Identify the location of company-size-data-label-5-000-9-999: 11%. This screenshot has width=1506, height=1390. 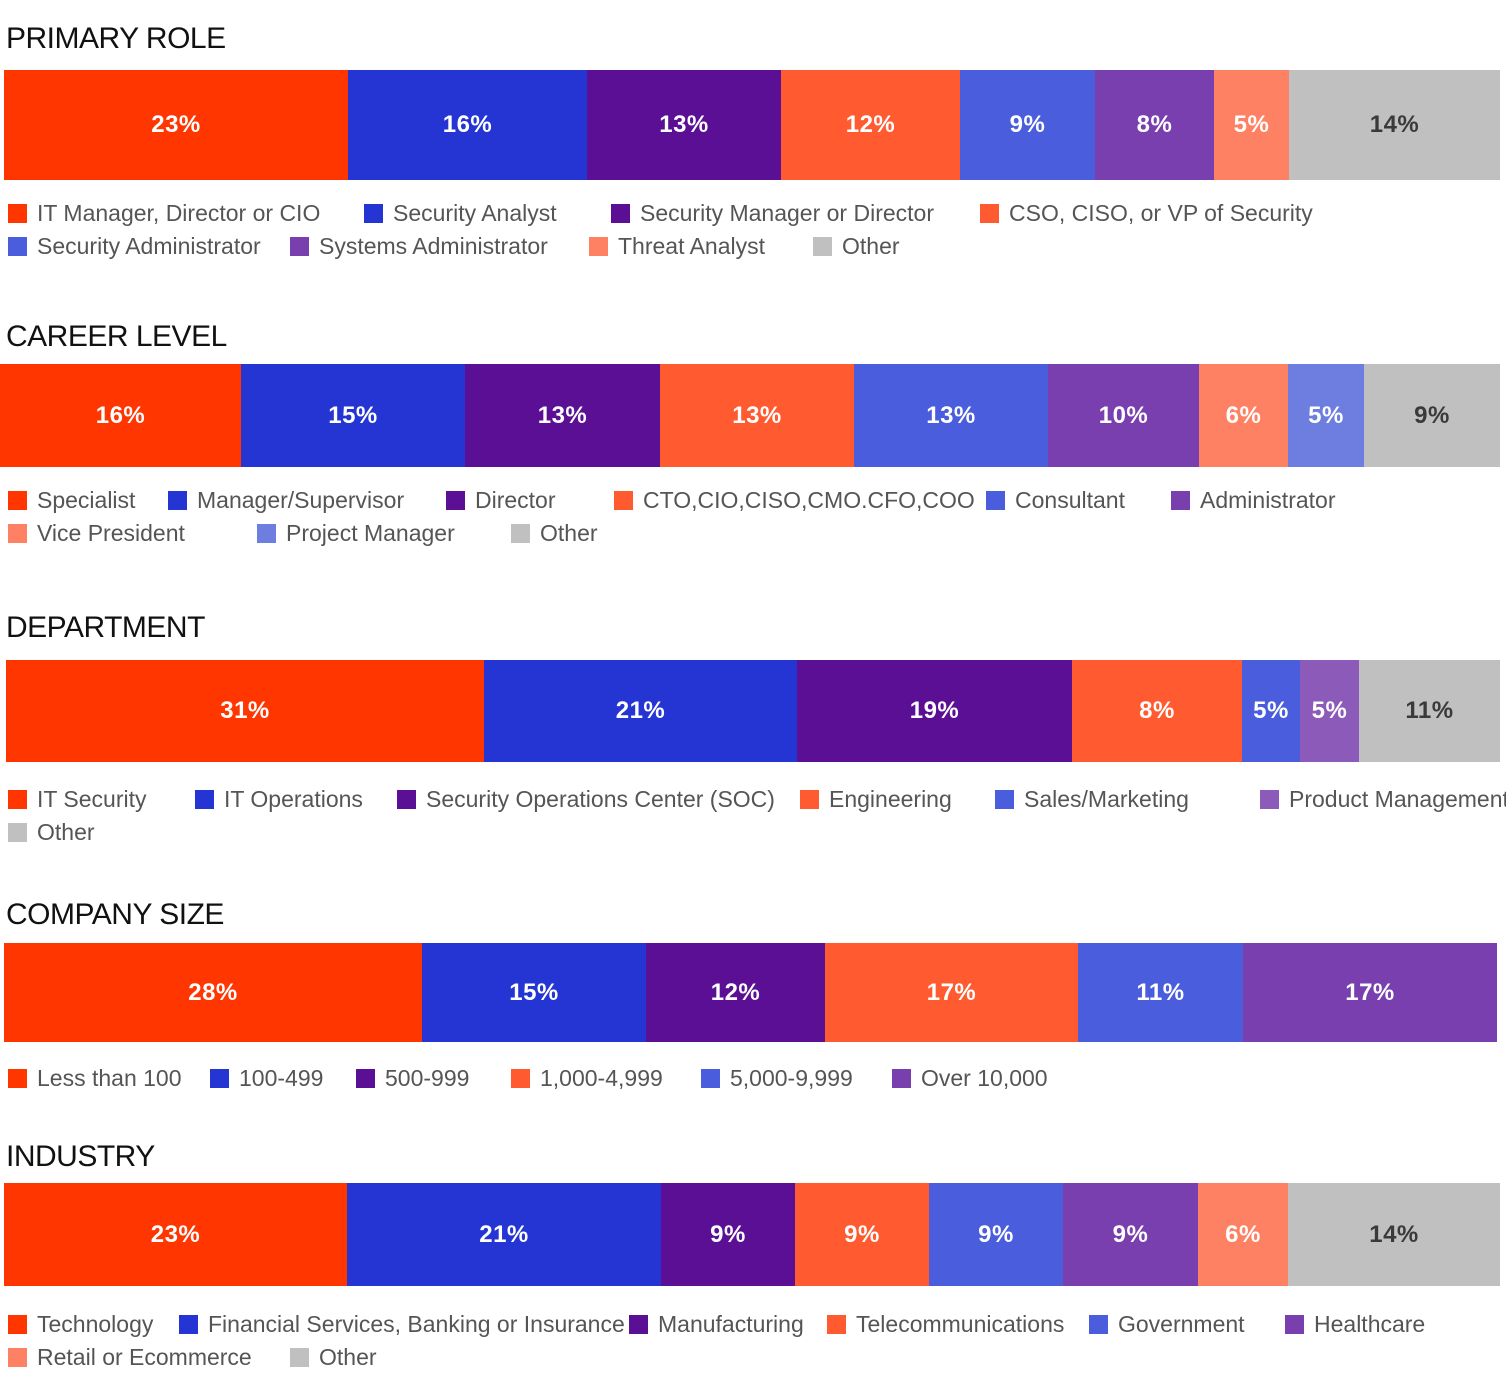
(1160, 992).